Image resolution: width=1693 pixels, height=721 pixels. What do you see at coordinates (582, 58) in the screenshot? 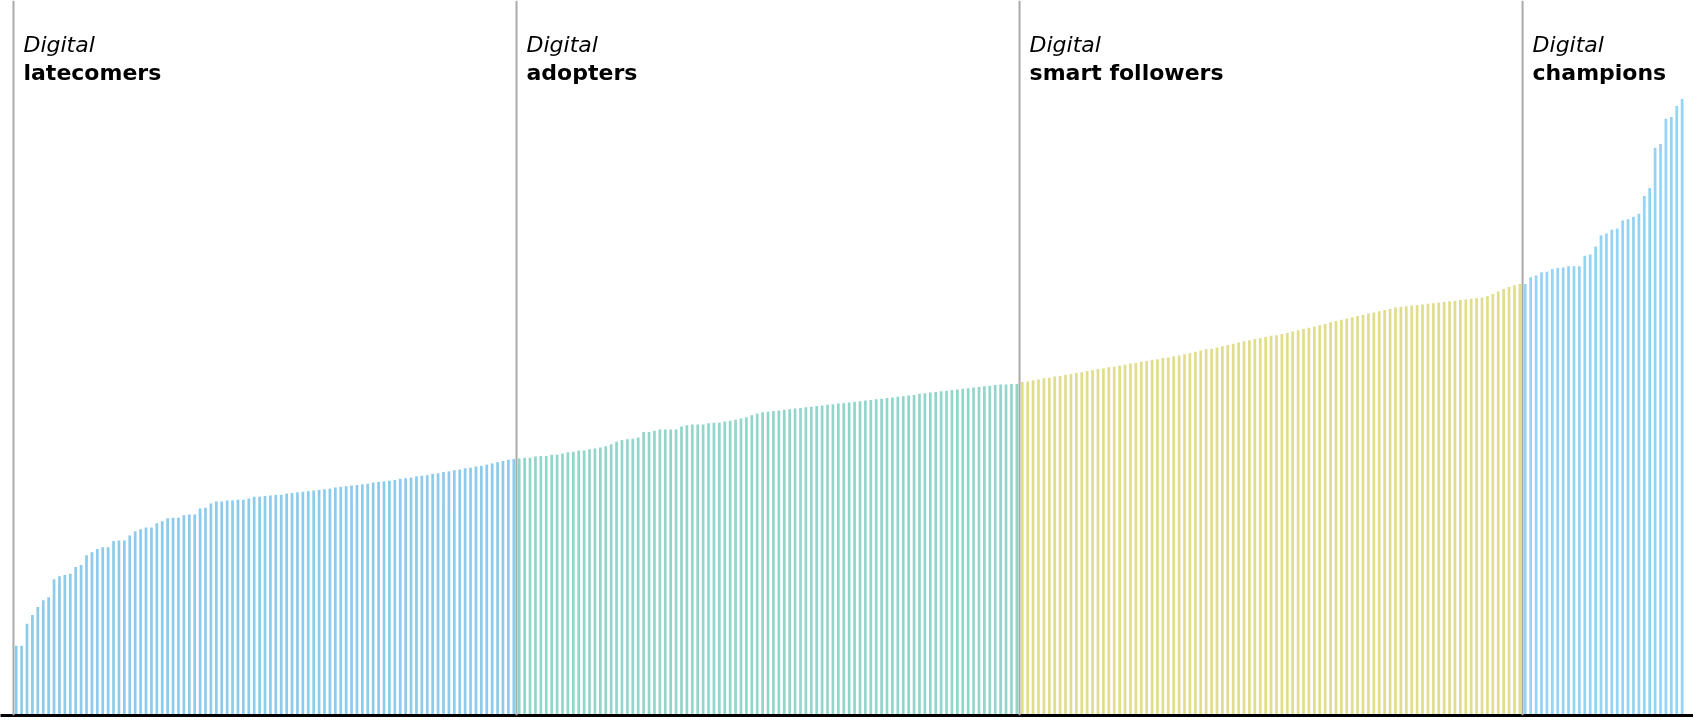
I see `text: Digital adopters` at bounding box center [582, 58].